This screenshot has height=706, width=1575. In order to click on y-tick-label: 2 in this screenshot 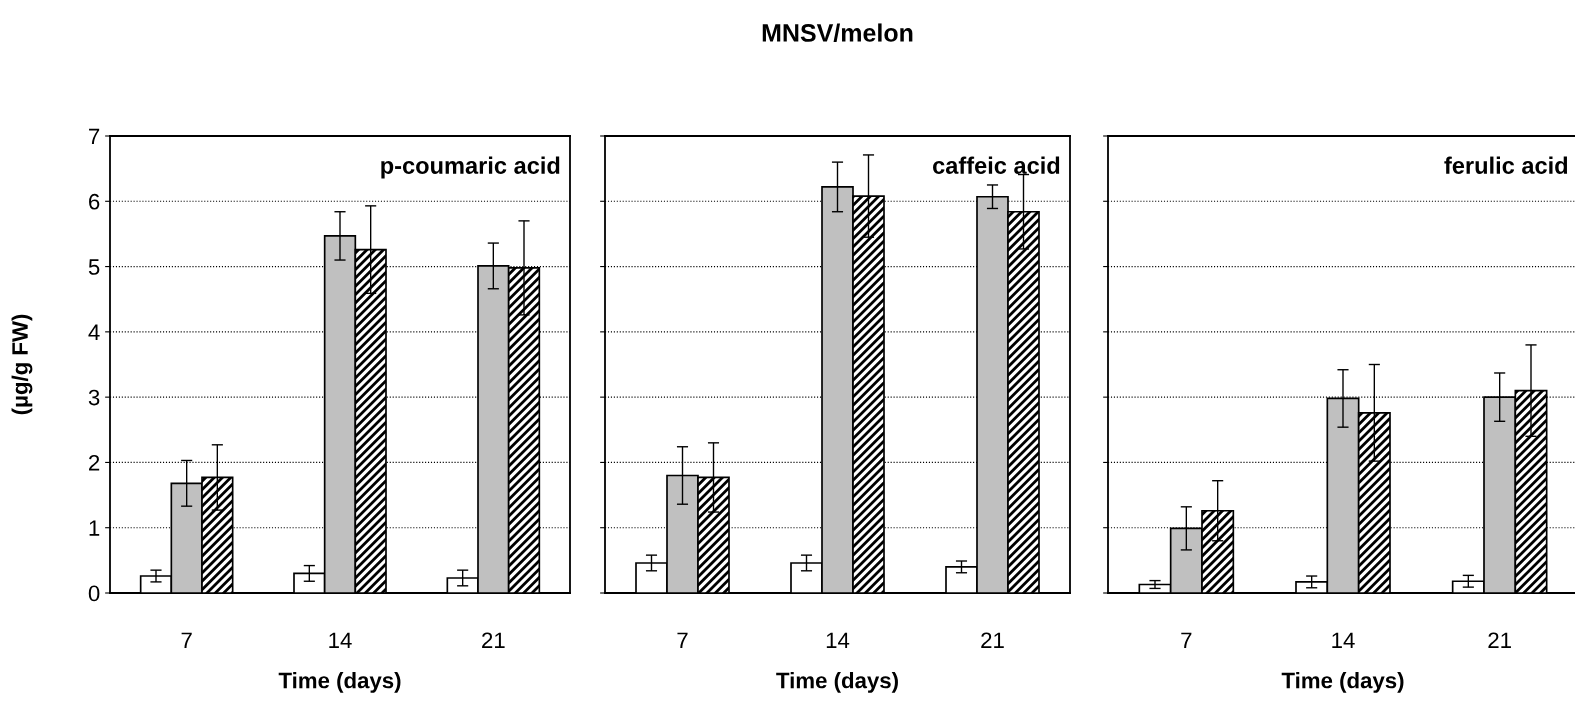, I will do `click(94, 462)`.